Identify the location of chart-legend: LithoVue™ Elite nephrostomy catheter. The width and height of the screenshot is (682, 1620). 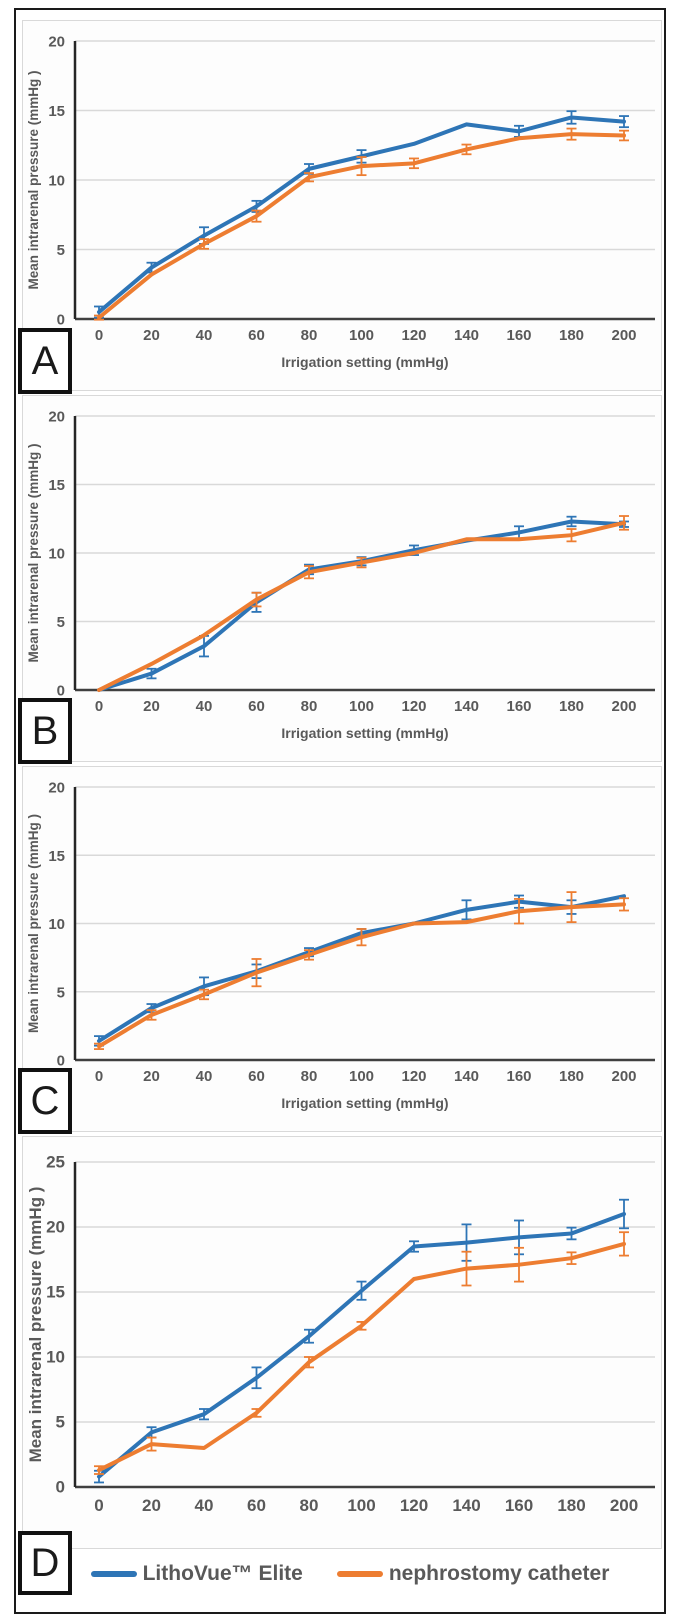
(350, 1574).